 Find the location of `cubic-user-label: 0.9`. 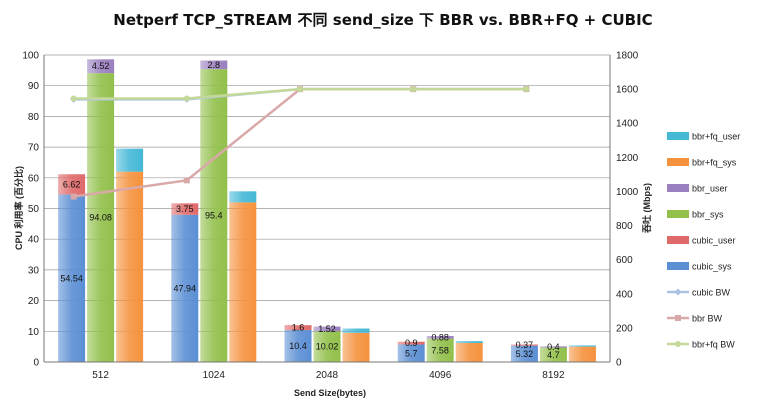

cubic-user-label: 0.9 is located at coordinates (411, 343).